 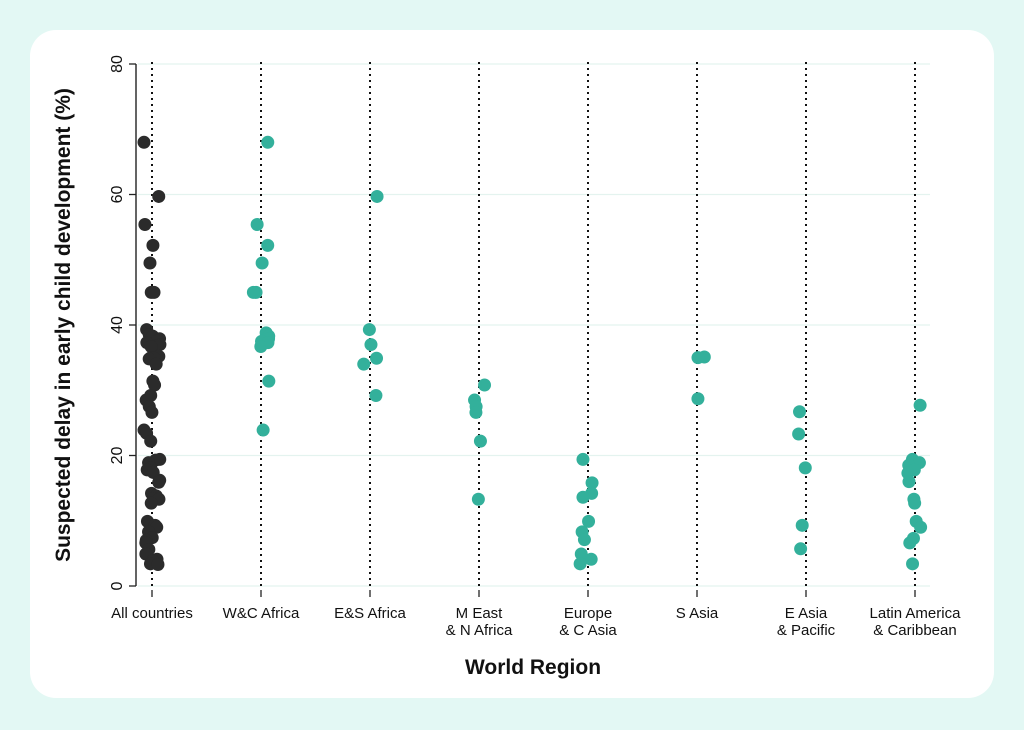 What do you see at coordinates (806, 613) in the screenshot?
I see `x-tick-label-line: E Asia` at bounding box center [806, 613].